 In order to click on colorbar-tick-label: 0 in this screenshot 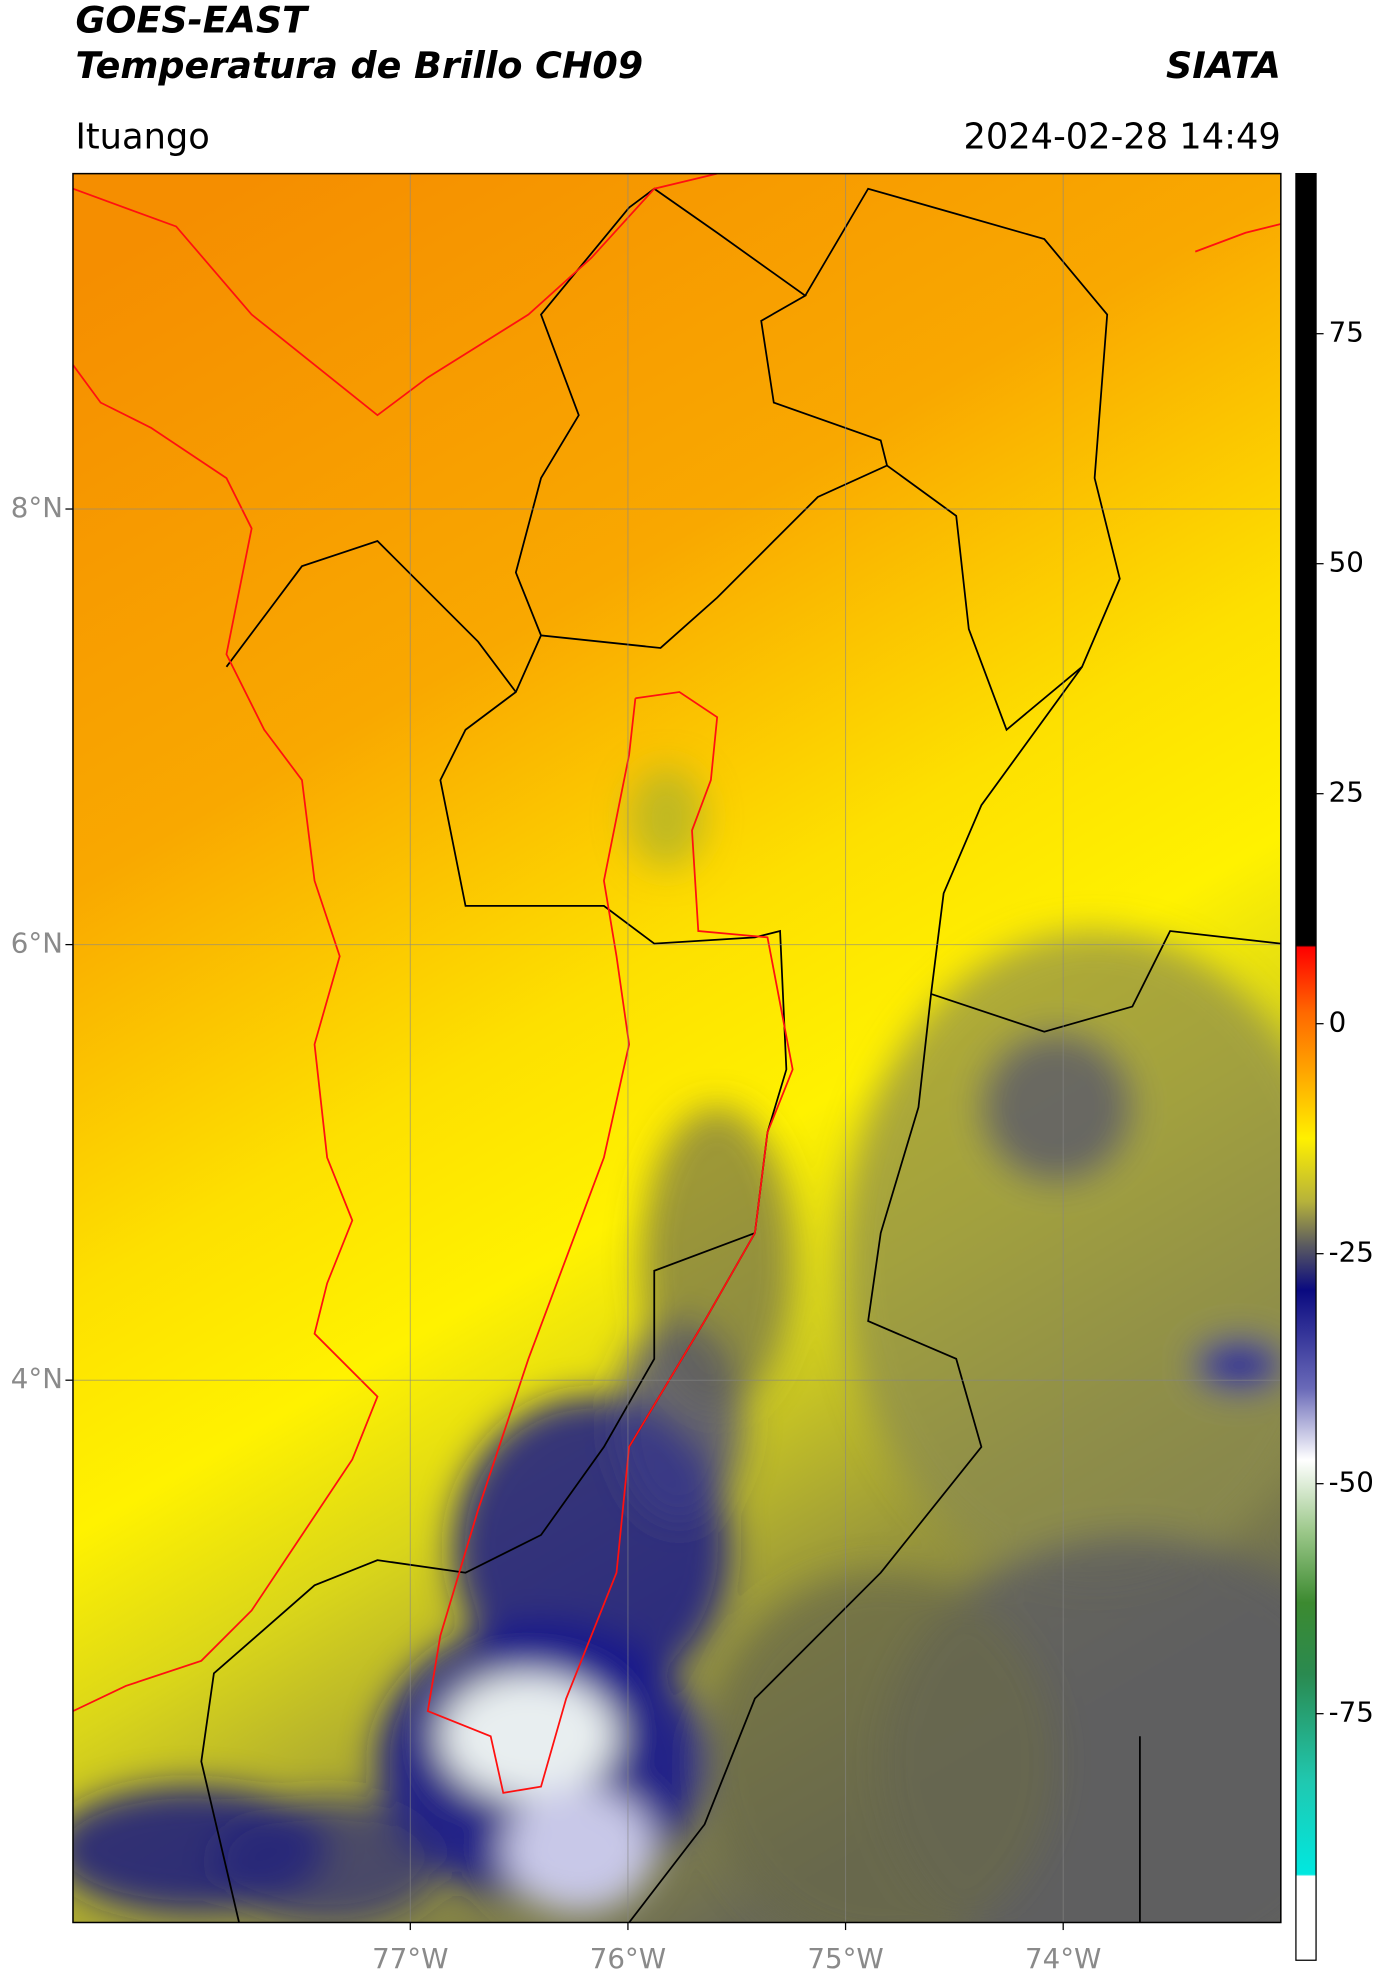, I will do `click(1338, 1022)`.